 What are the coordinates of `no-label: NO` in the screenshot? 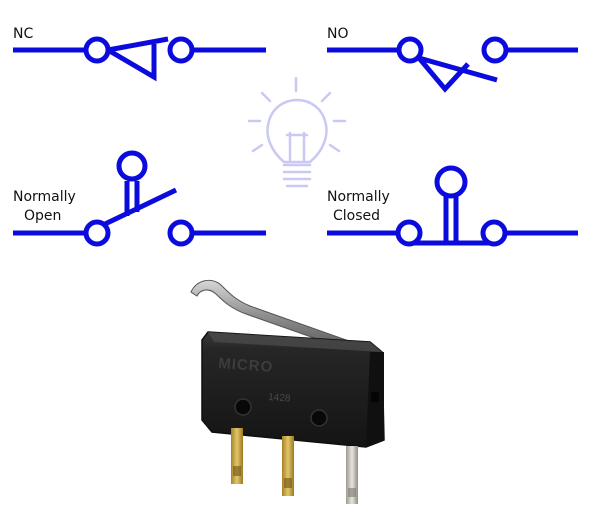 It's located at (338, 34).